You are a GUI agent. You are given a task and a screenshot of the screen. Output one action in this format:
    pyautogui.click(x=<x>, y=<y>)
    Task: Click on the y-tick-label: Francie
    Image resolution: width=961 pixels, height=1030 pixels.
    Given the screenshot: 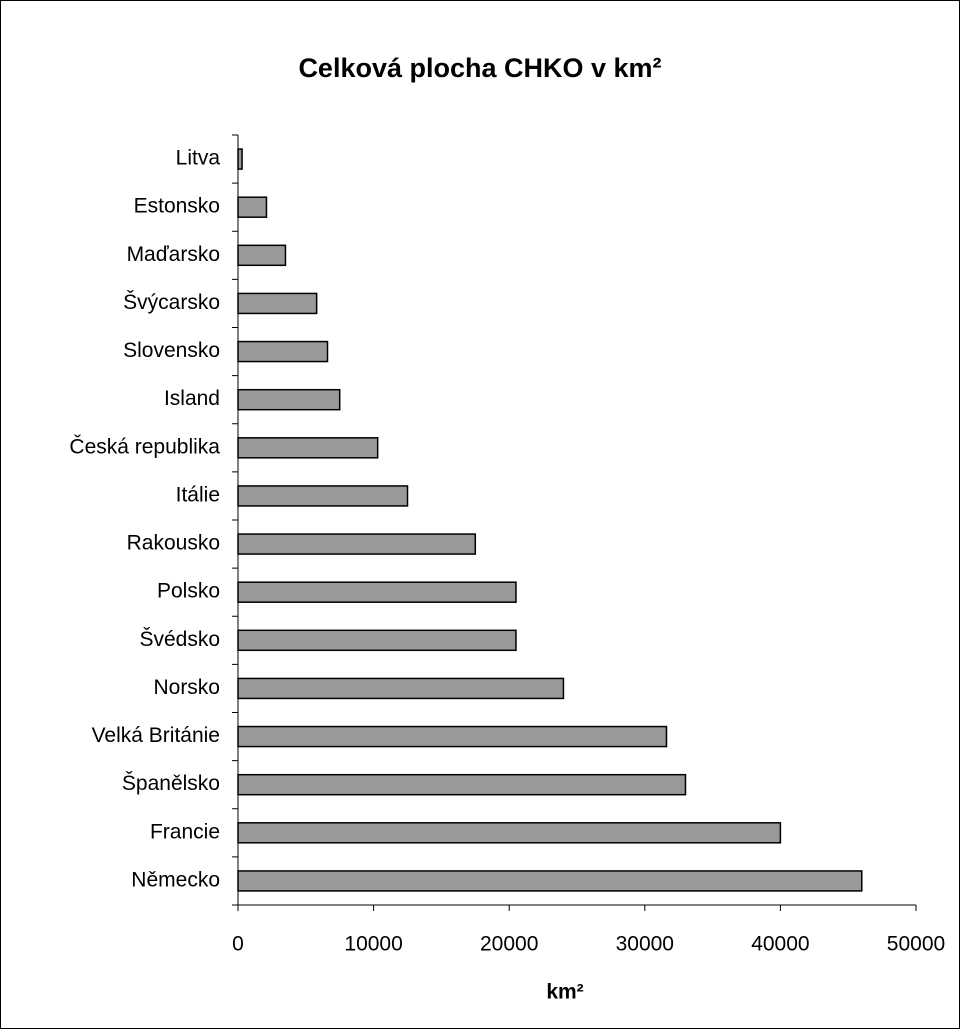 What is the action you would take?
    pyautogui.click(x=185, y=831)
    